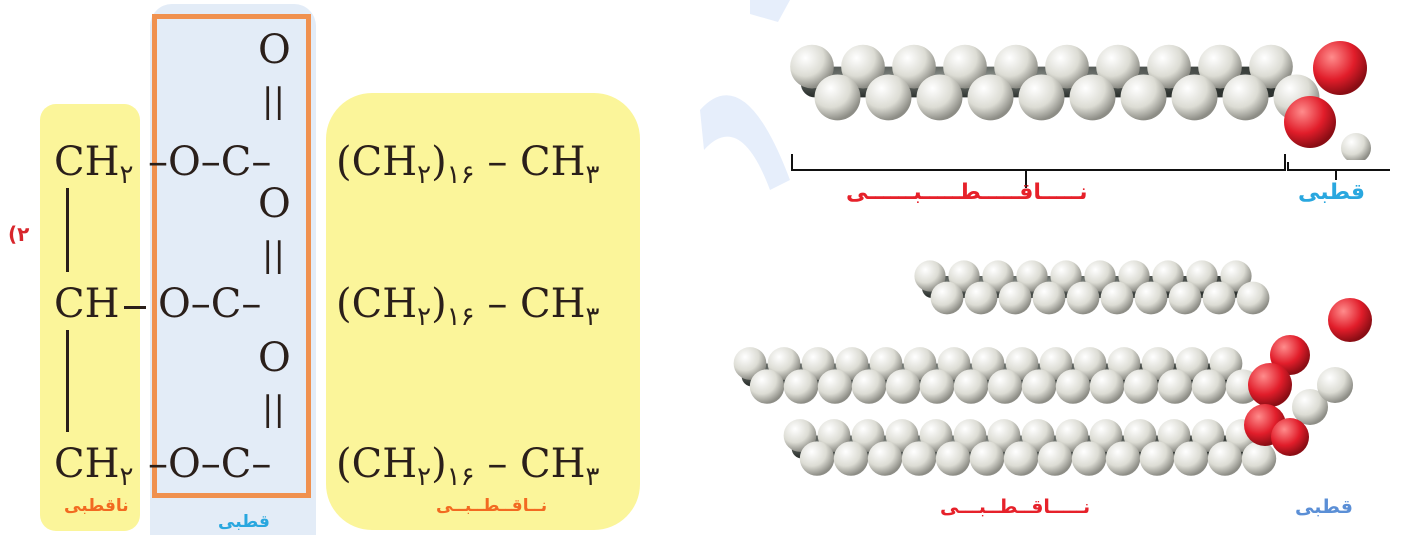 This screenshot has height=535, width=1407. I want to click on chain-row-3: (CH۲)۱۶ – CH۳, so click(468, 466).